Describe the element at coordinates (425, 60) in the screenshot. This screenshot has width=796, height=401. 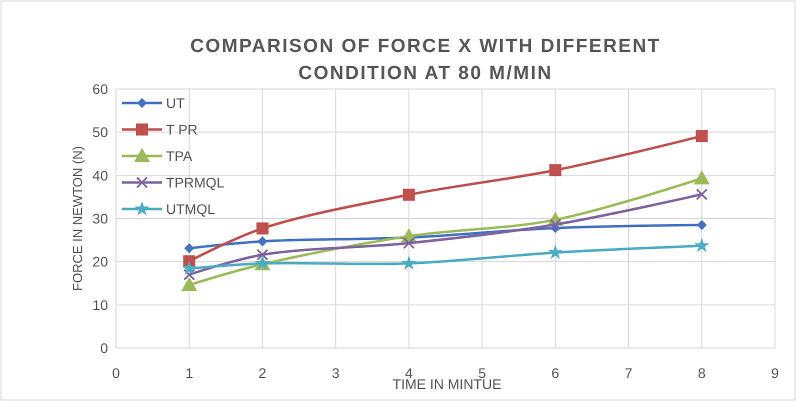
I see `chart-title: COMPARISON OF FORCE X WITH DIFFERENT CONDITION AT 80 M/MIN` at that location.